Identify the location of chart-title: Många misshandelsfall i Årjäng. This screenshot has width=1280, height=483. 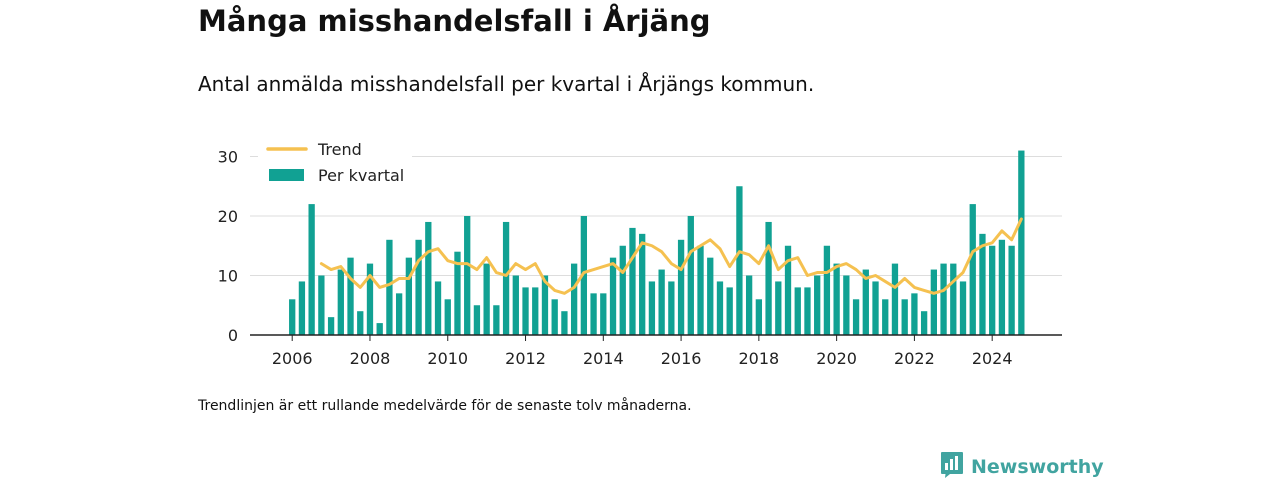
(454, 21).